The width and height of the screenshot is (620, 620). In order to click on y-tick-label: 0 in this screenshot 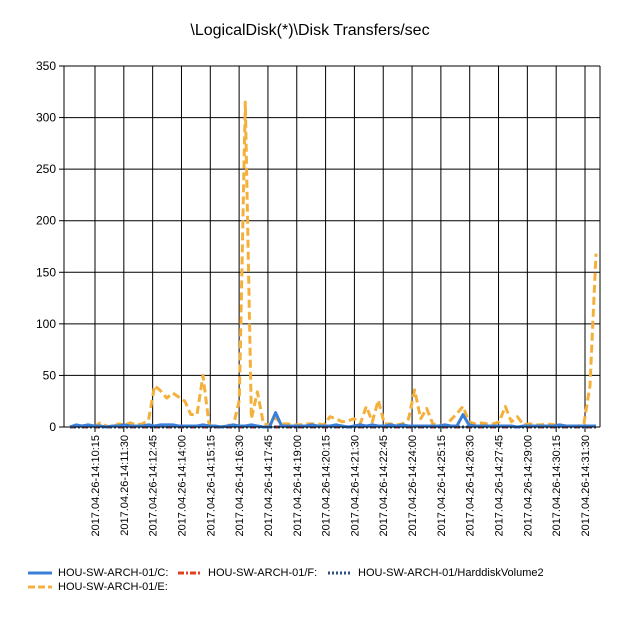, I will do `click(52, 427)`.